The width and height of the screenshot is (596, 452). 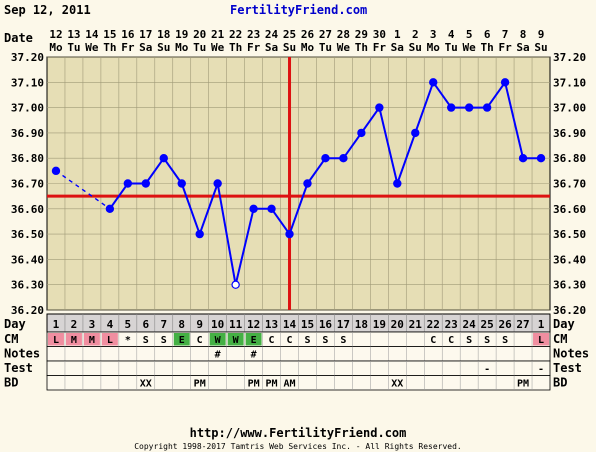 I want to click on cycle-day-label: 9, so click(x=199, y=324).